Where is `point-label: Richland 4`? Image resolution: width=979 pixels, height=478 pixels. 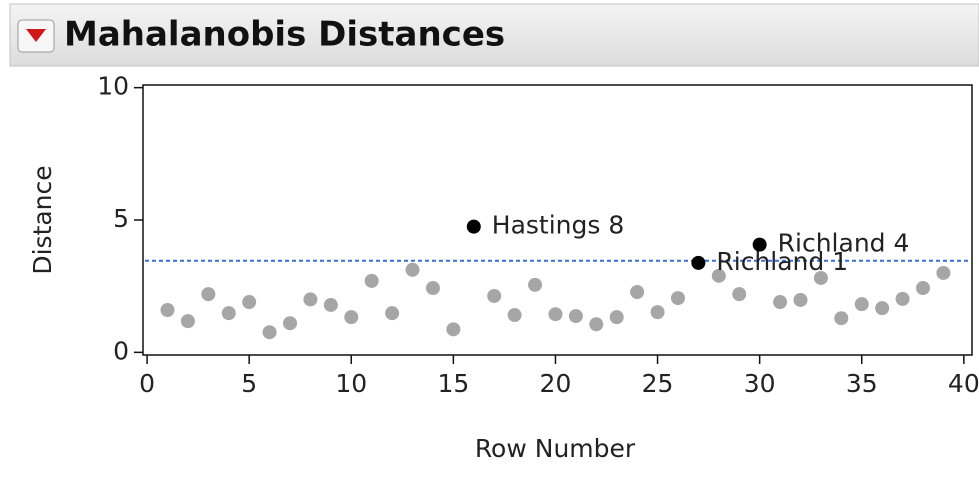 point-label: Richland 4 is located at coordinates (844, 243).